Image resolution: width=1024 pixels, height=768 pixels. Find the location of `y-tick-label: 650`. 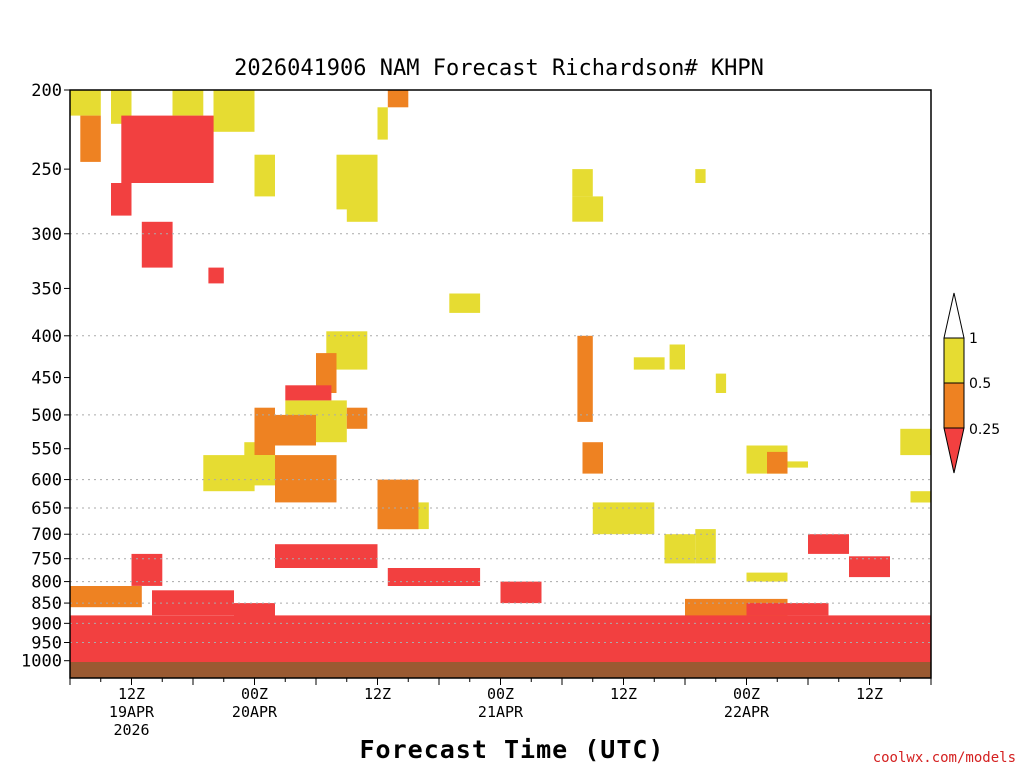

y-tick-label: 650 is located at coordinates (46, 509).